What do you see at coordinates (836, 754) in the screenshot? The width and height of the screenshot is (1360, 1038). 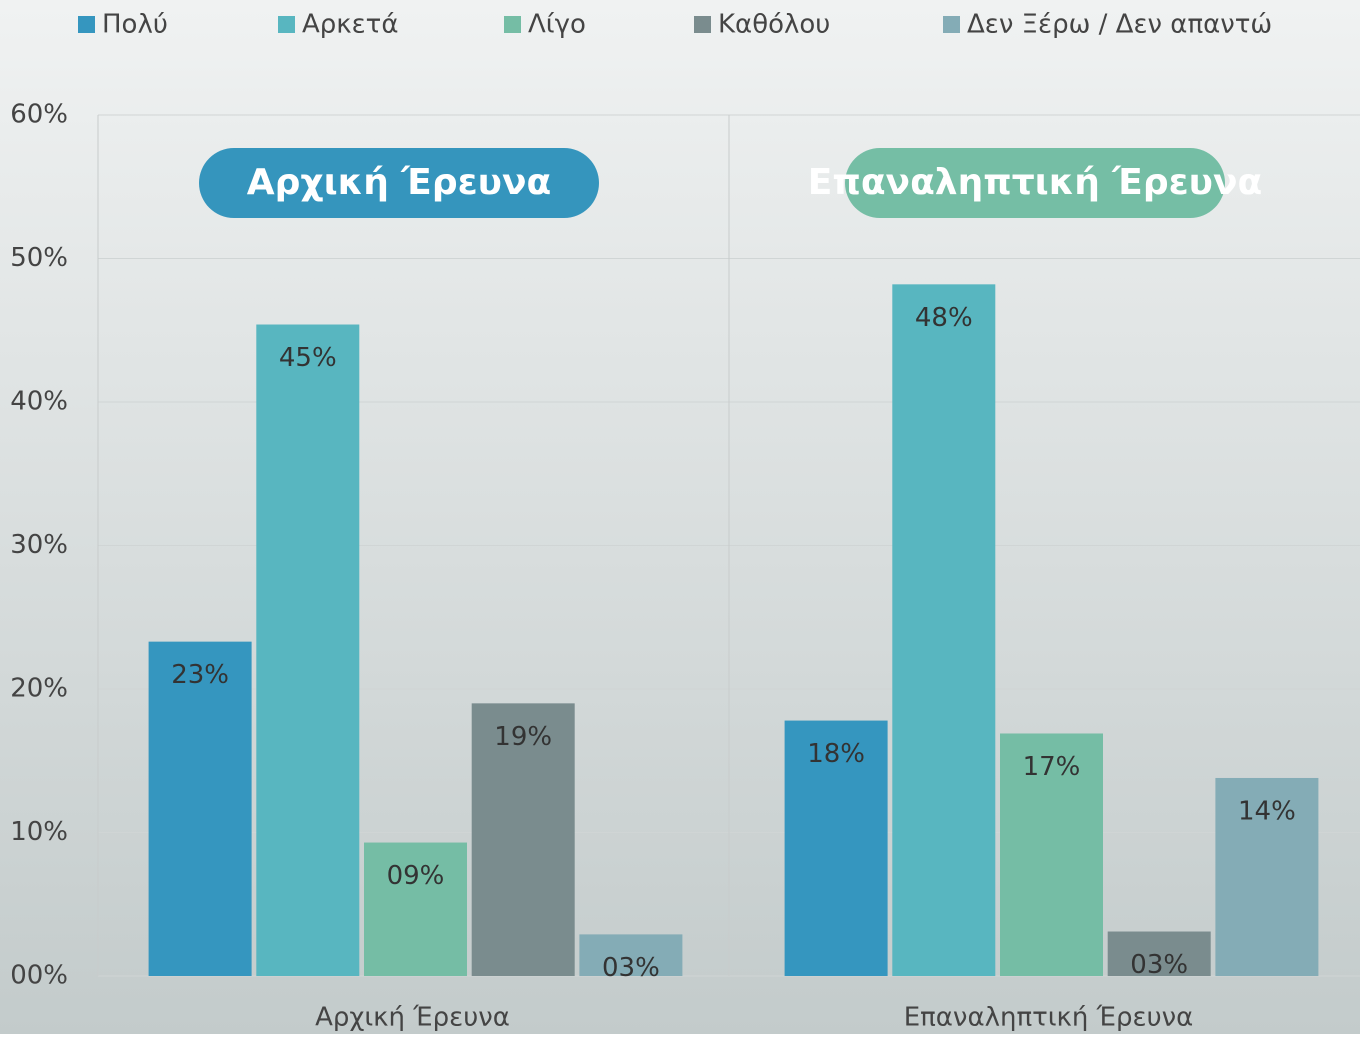 I see `value-label: 18%` at bounding box center [836, 754].